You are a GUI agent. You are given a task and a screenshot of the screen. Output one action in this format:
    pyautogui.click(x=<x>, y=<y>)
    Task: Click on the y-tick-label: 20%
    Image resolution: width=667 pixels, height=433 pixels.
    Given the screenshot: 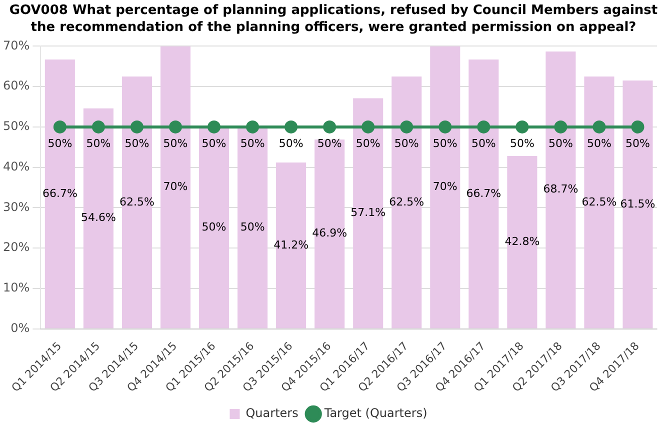 What is the action you would take?
    pyautogui.click(x=16, y=247)
    